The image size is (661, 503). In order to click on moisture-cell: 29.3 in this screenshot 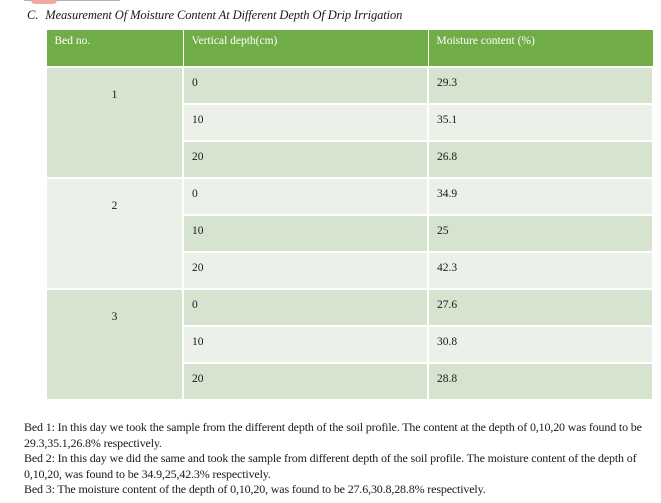, I will do `click(540, 85)`.